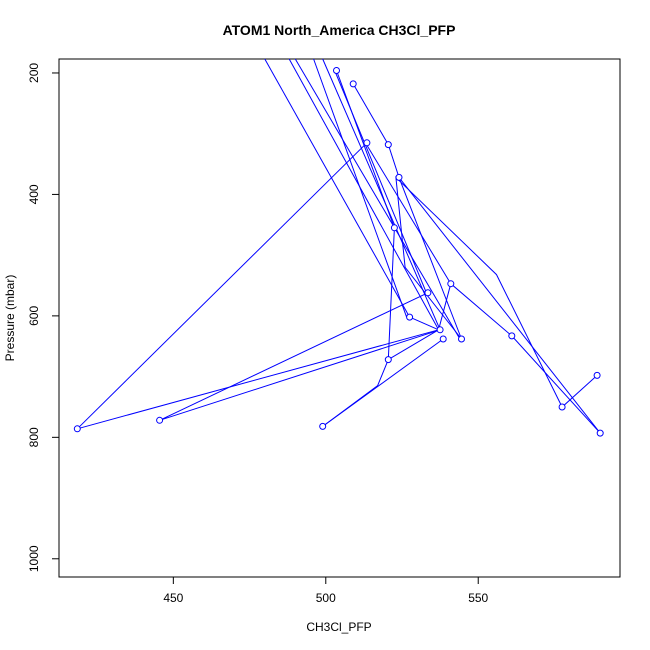 The width and height of the screenshot is (650, 650). What do you see at coordinates (34, 73) in the screenshot?
I see `y-tick-label: 200` at bounding box center [34, 73].